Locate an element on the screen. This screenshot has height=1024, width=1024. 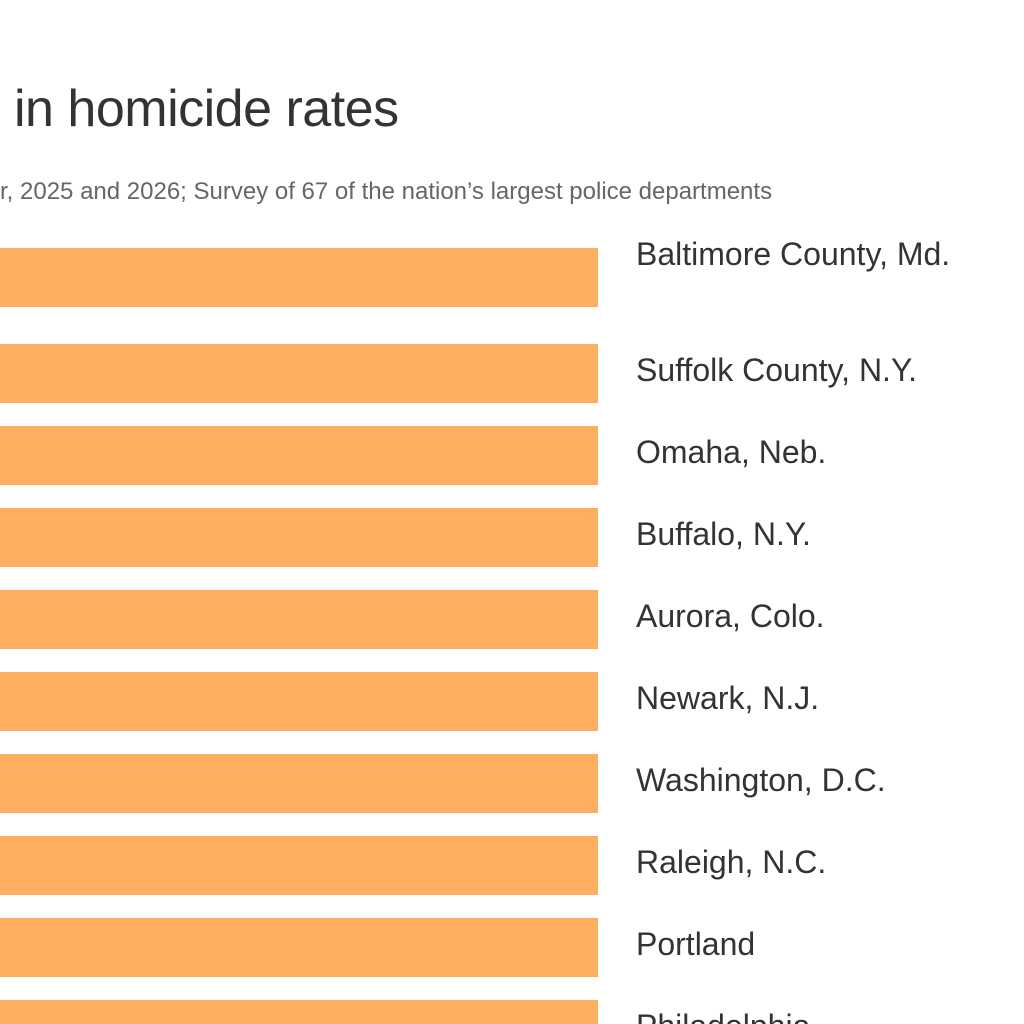
bar-label-5: Aurora, Colo. is located at coordinates (730, 616).